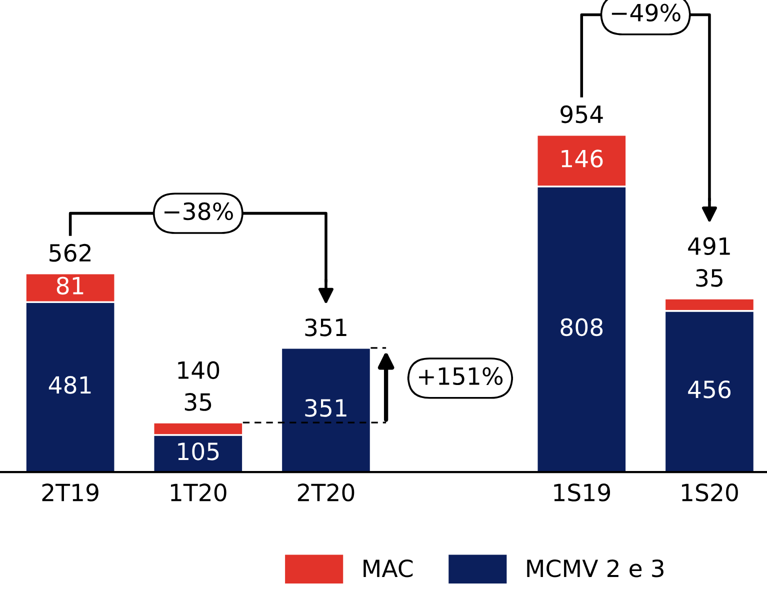  I want to click on data-label: 481, so click(69, 385).